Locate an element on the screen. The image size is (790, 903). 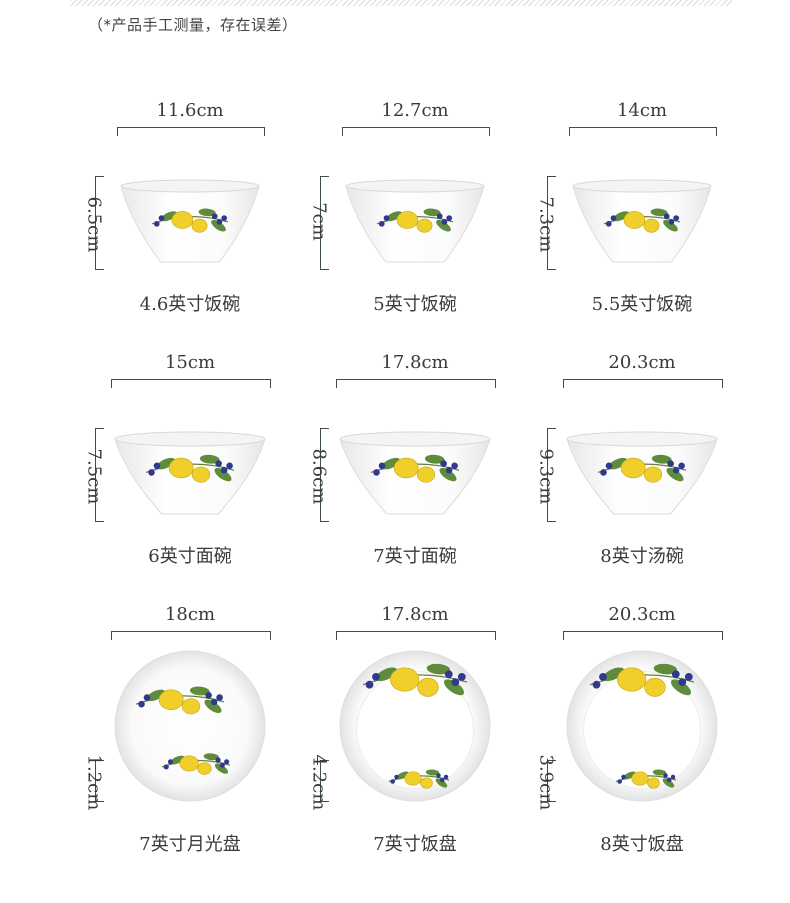
product-cell: 18cm 1.2cm 7英寸月光盘 is located at coordinates (204, 734).